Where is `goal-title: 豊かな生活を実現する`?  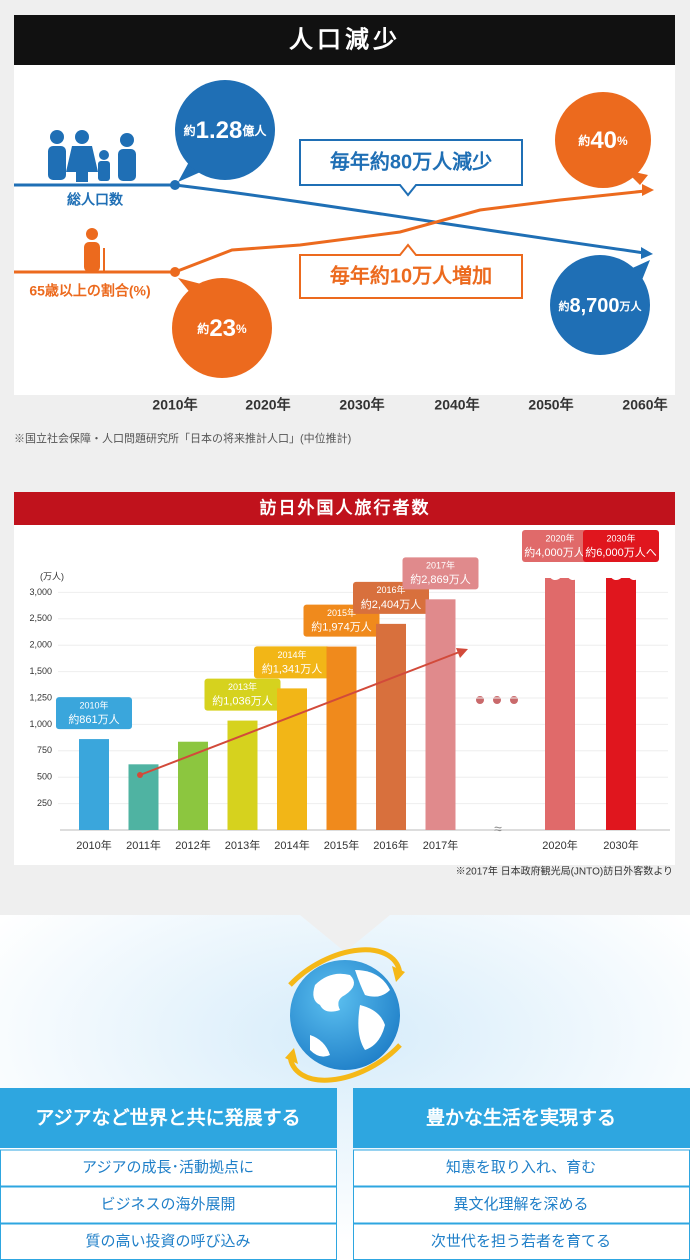 goal-title: 豊かな生活を実現する is located at coordinates (521, 1117).